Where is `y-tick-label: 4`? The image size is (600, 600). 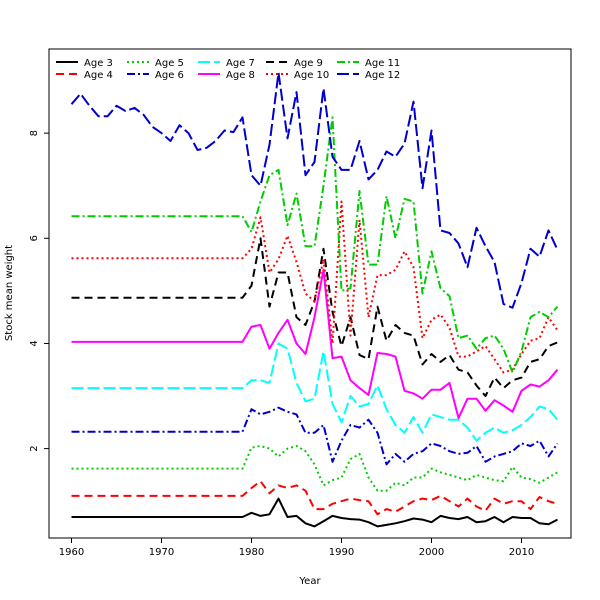 y-tick-label: 4 is located at coordinates (34, 343).